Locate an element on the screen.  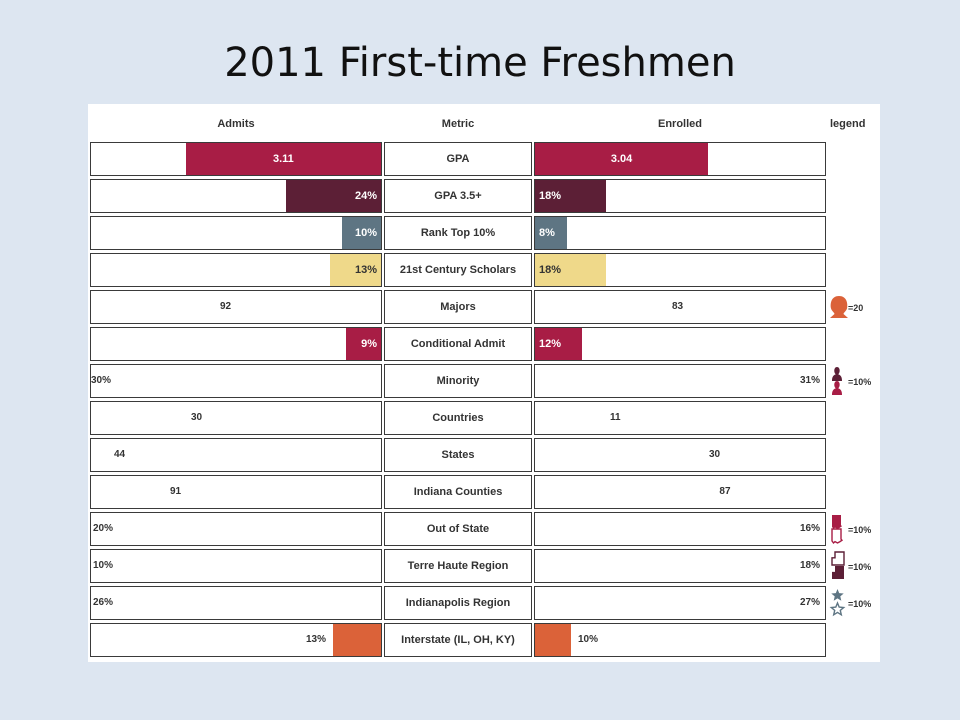
admits-cell-indianapolis-region is located at coordinates (236, 603).